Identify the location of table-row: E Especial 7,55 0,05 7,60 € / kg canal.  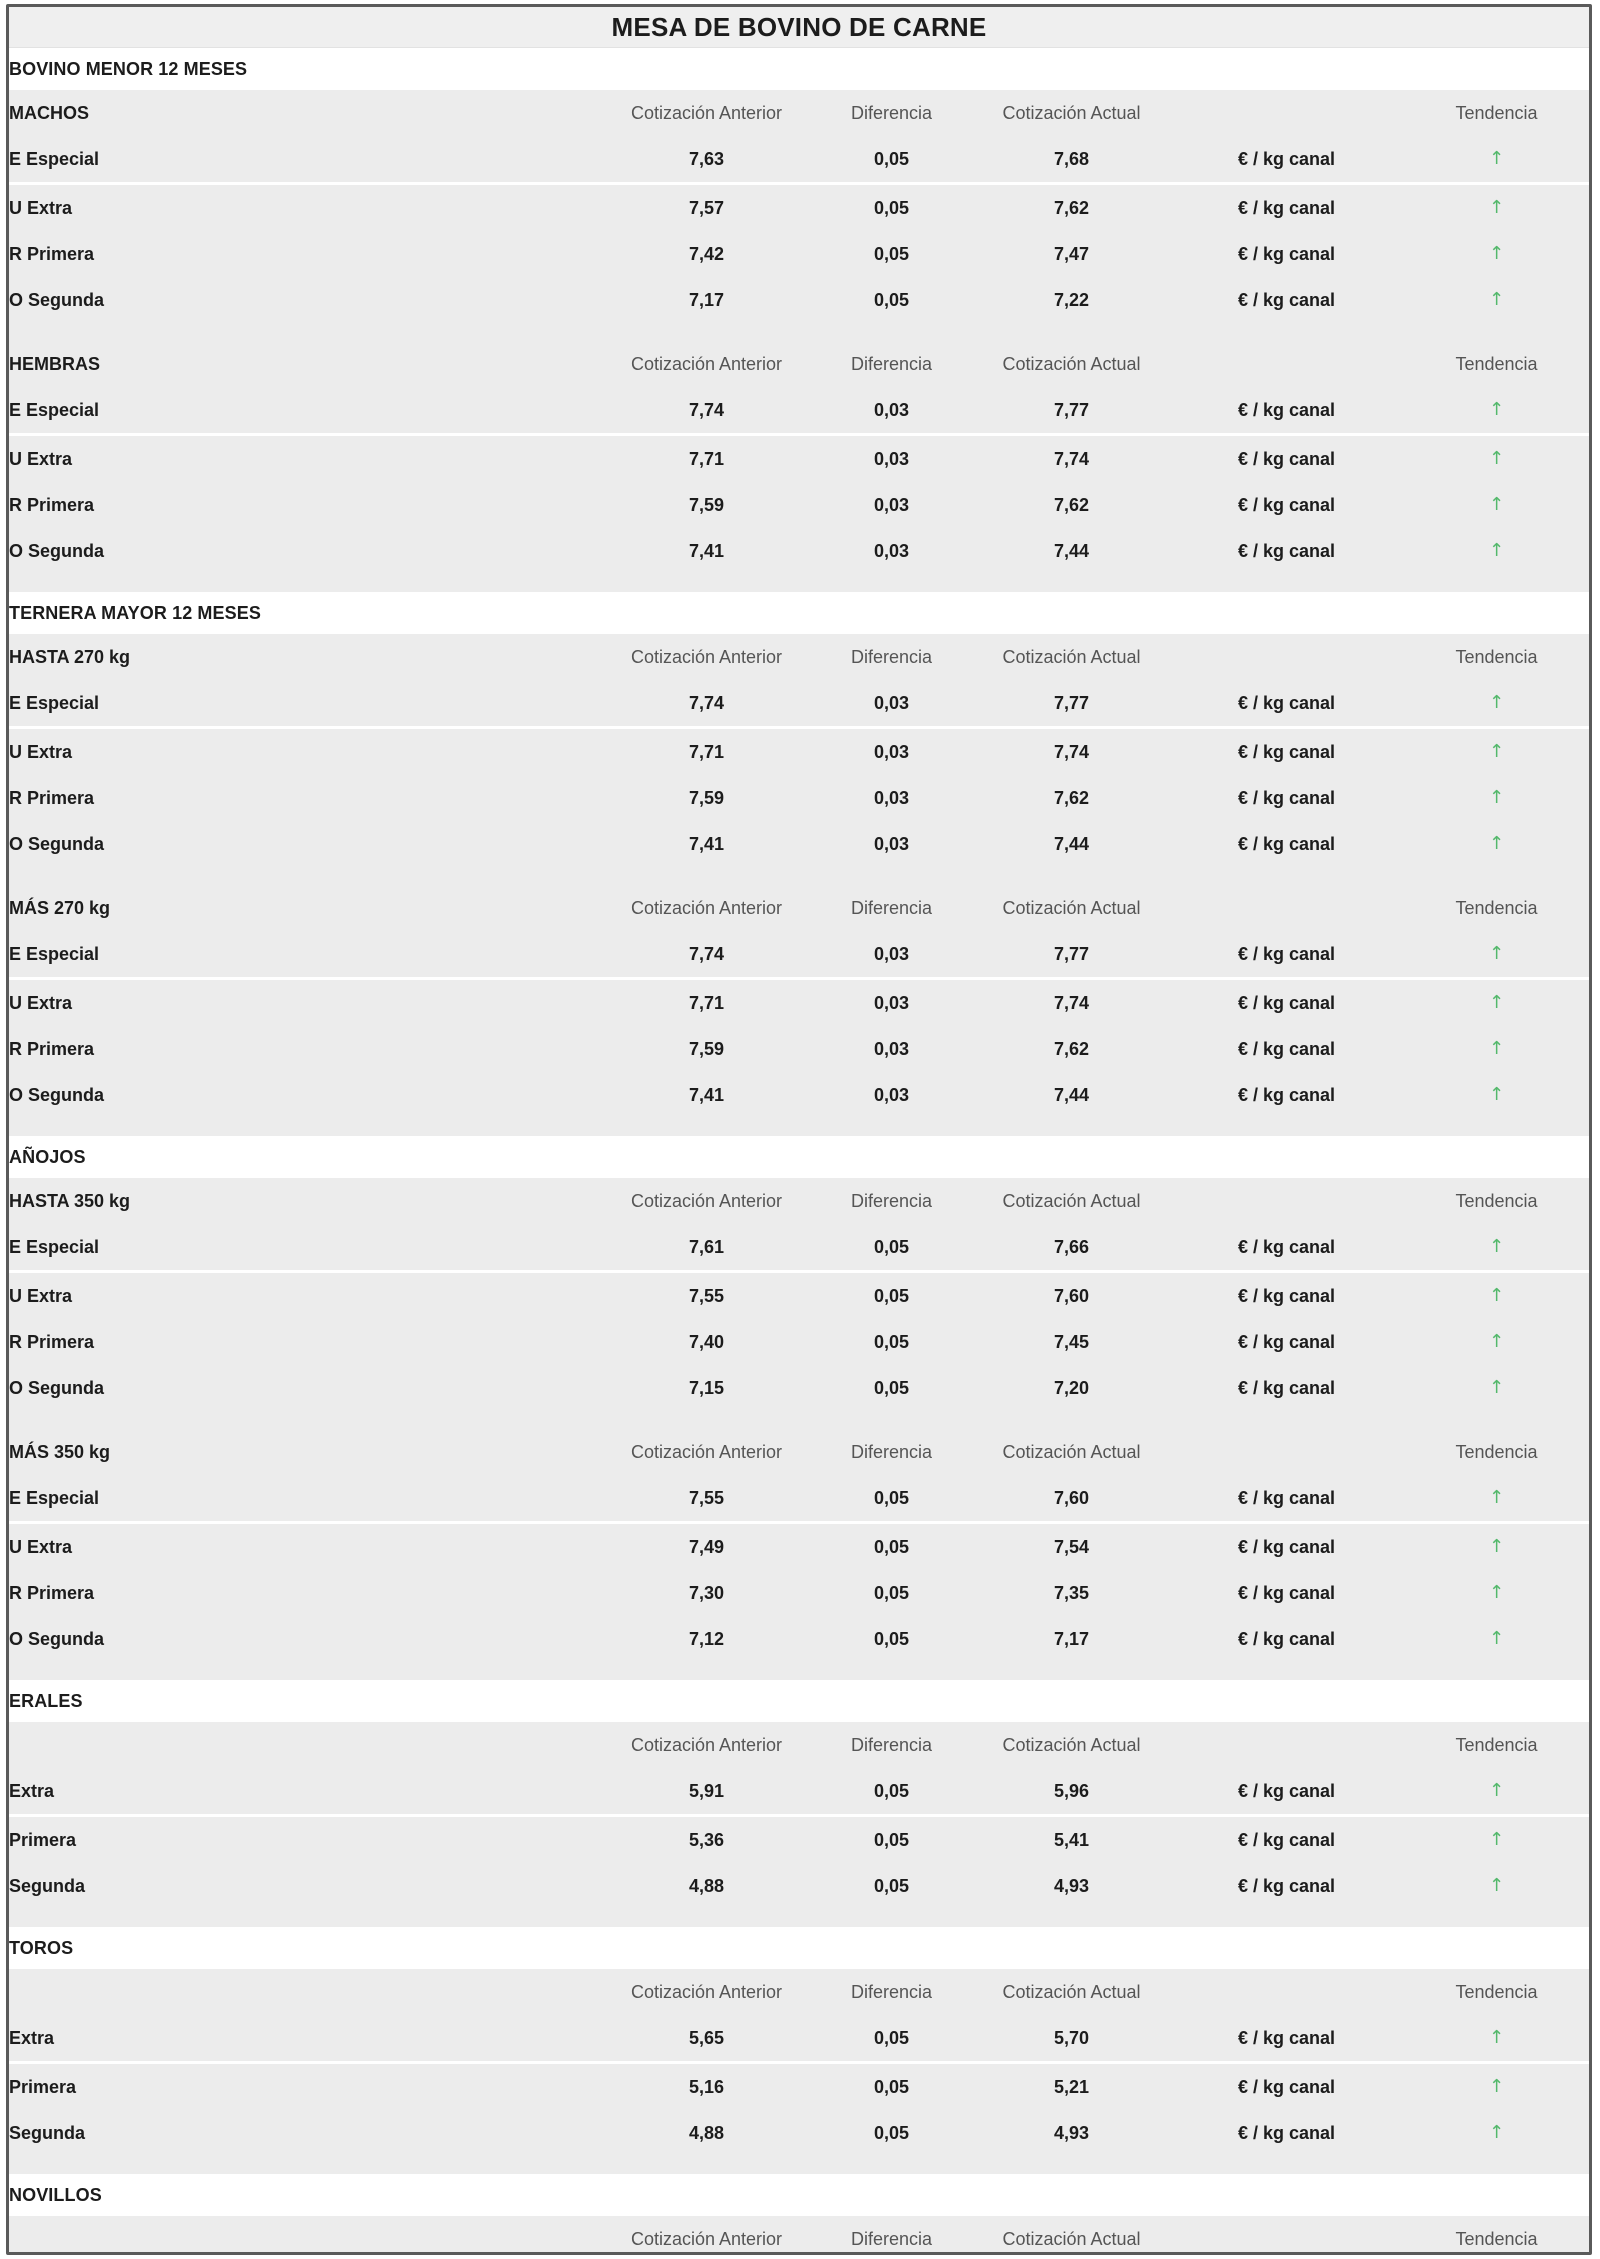
(799, 1498).